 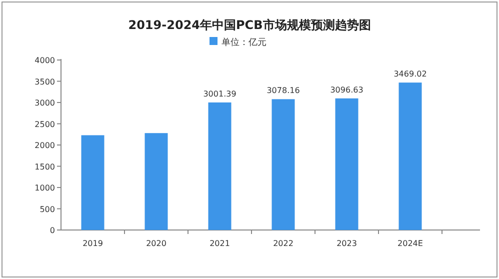 I want to click on y-tick-label: 4000, so click(x=44, y=60).